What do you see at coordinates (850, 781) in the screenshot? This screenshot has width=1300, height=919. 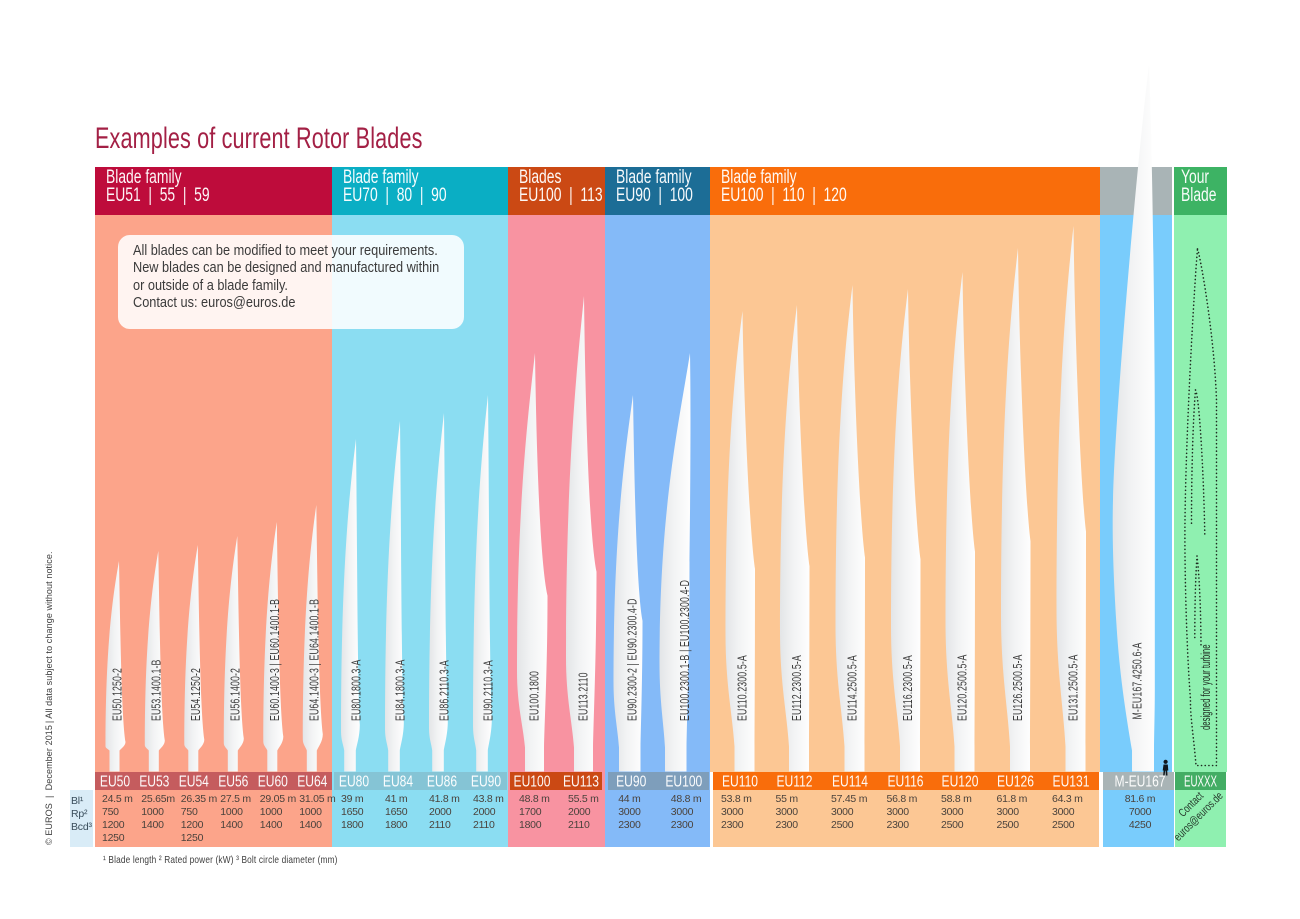 I see `svg-text: EU114` at bounding box center [850, 781].